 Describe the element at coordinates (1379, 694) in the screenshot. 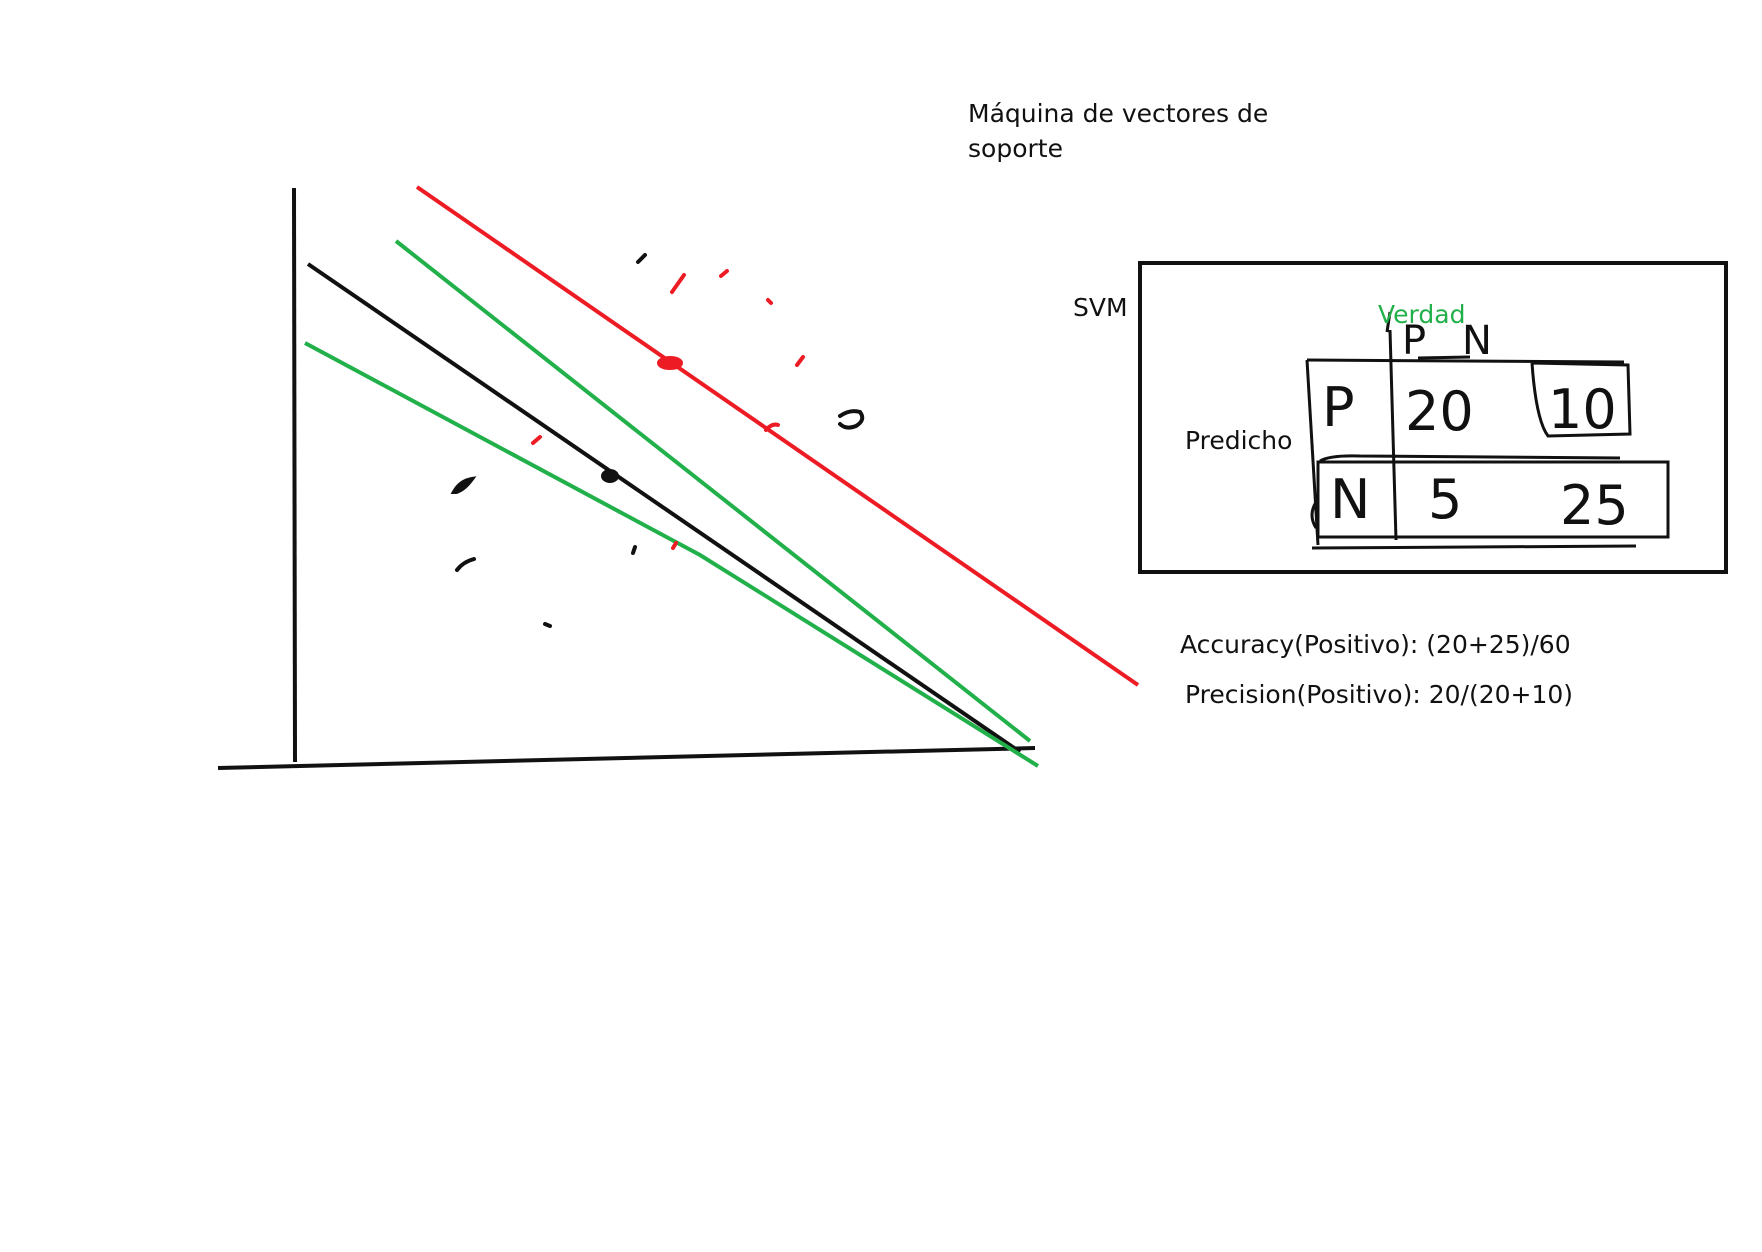

I see `precision-formula: Precision(Positivo): 20/(20+10)` at that location.